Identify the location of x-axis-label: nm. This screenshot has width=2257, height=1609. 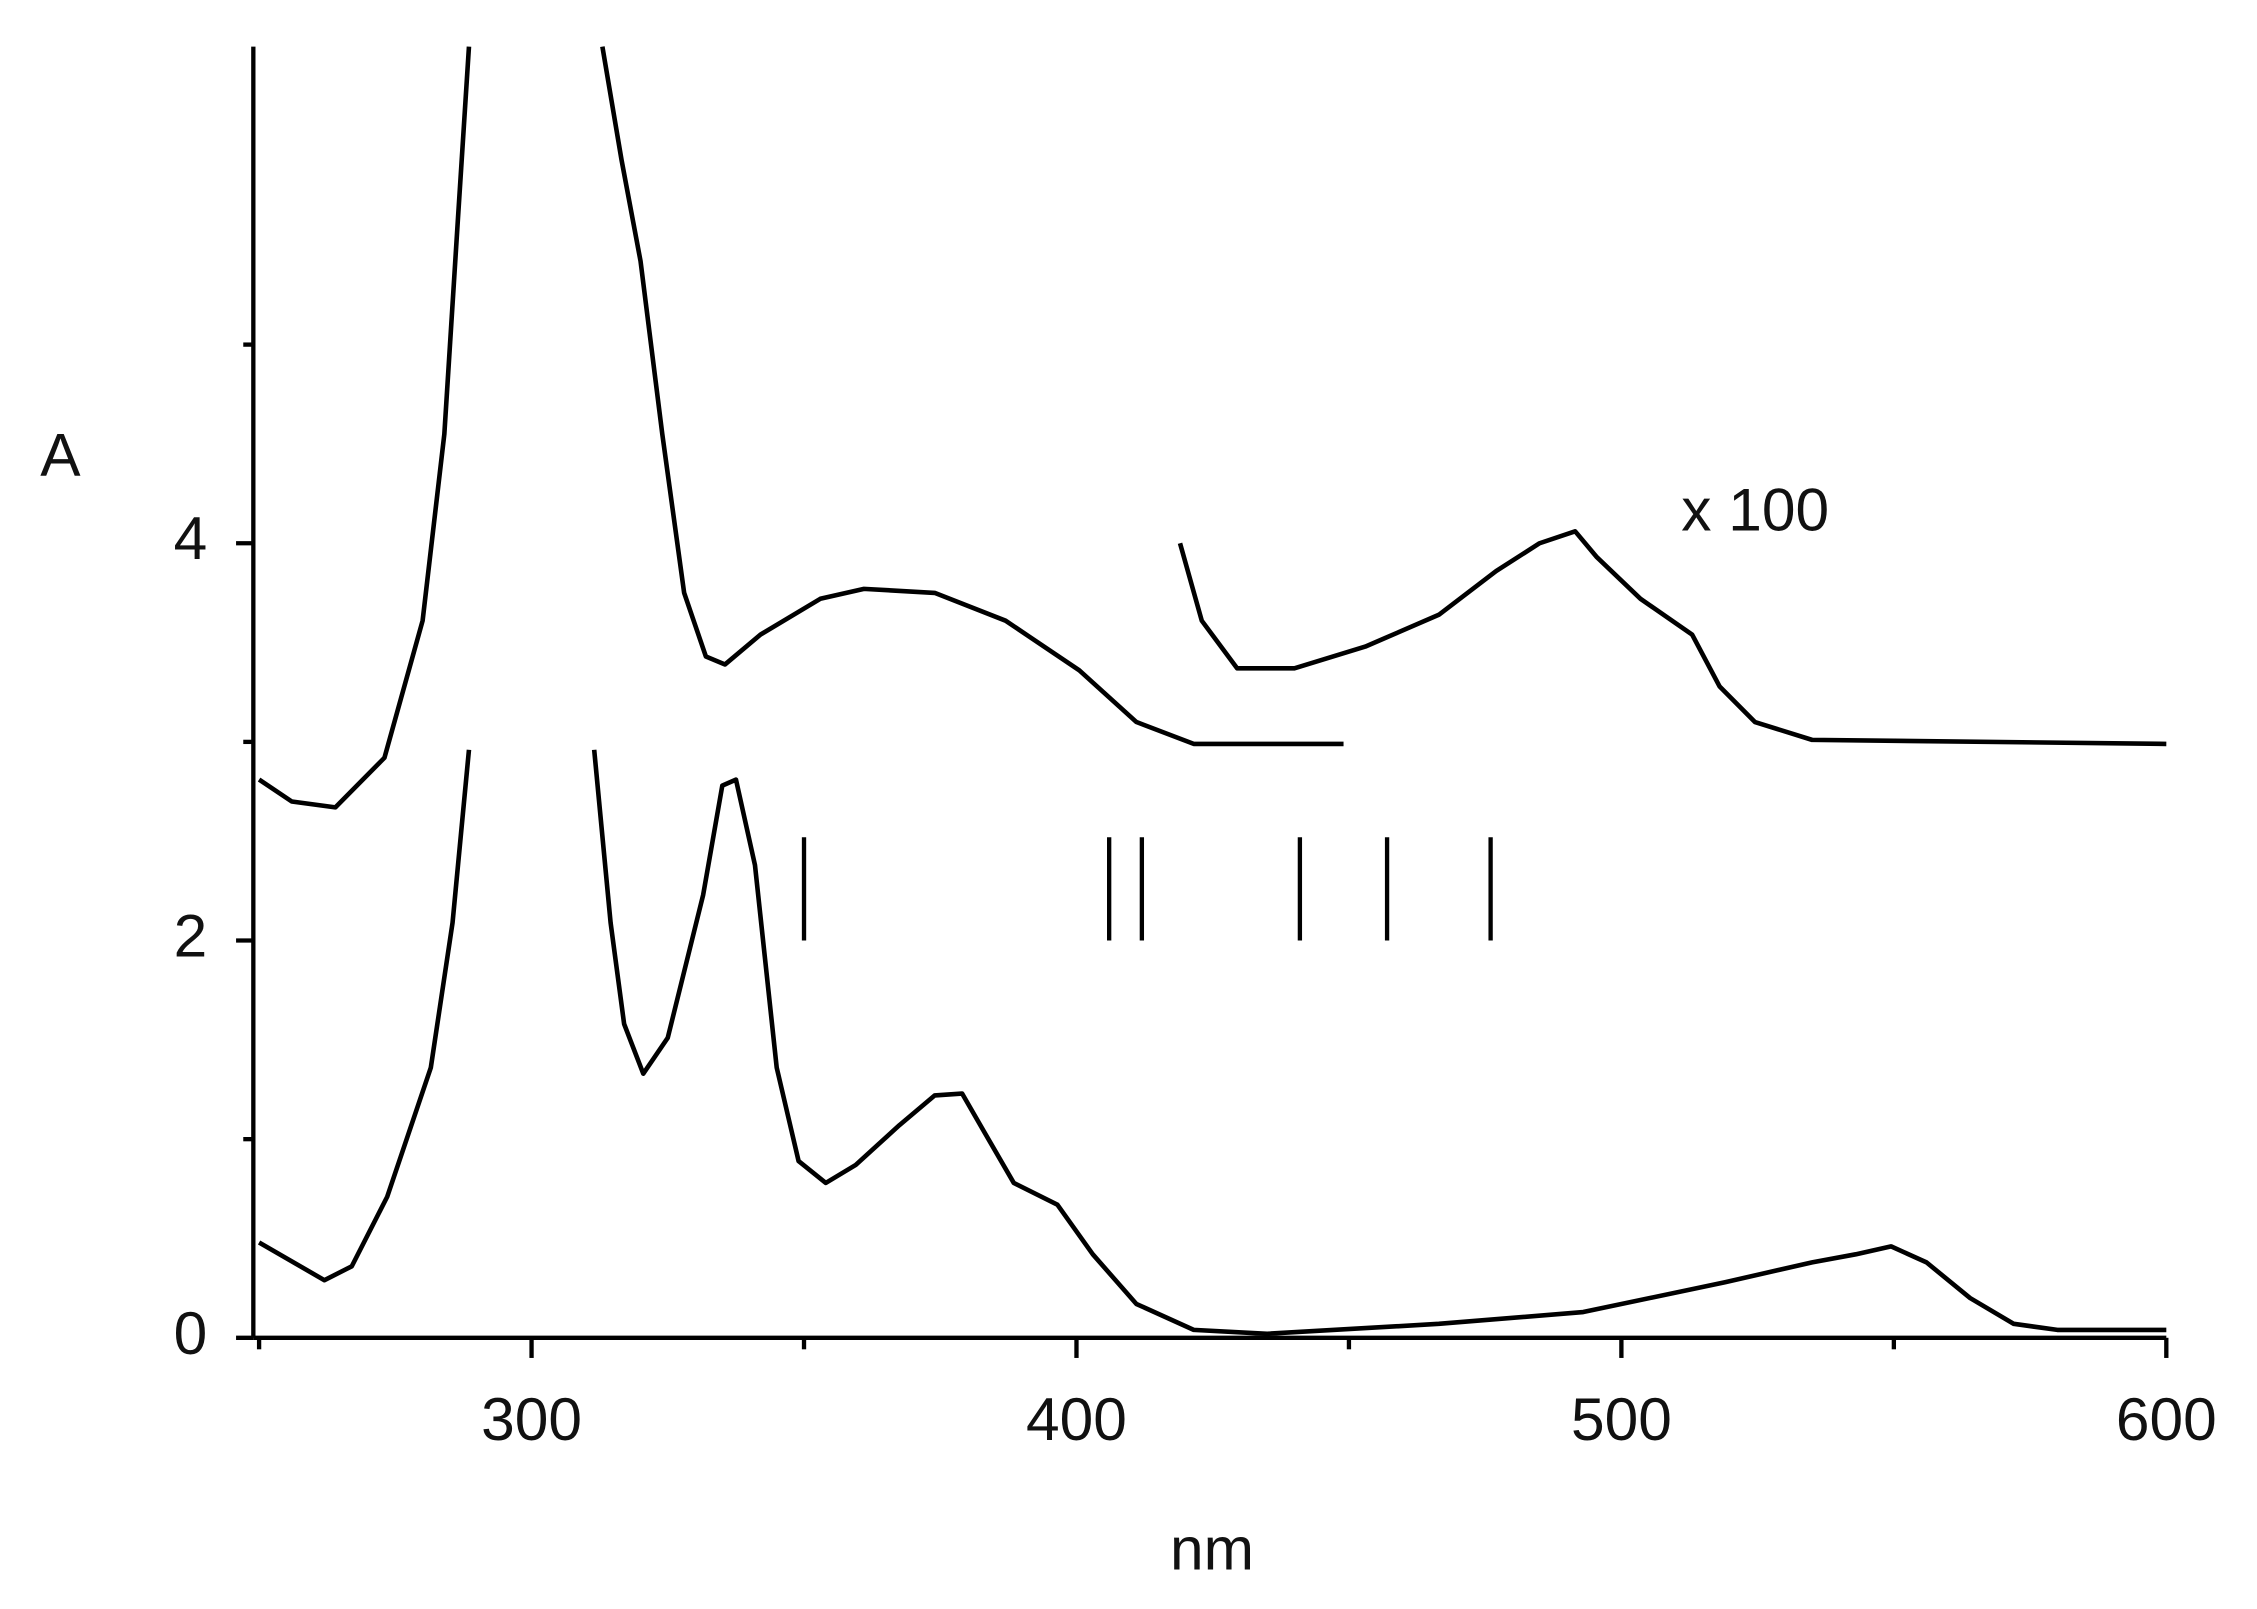
(1212, 1549).